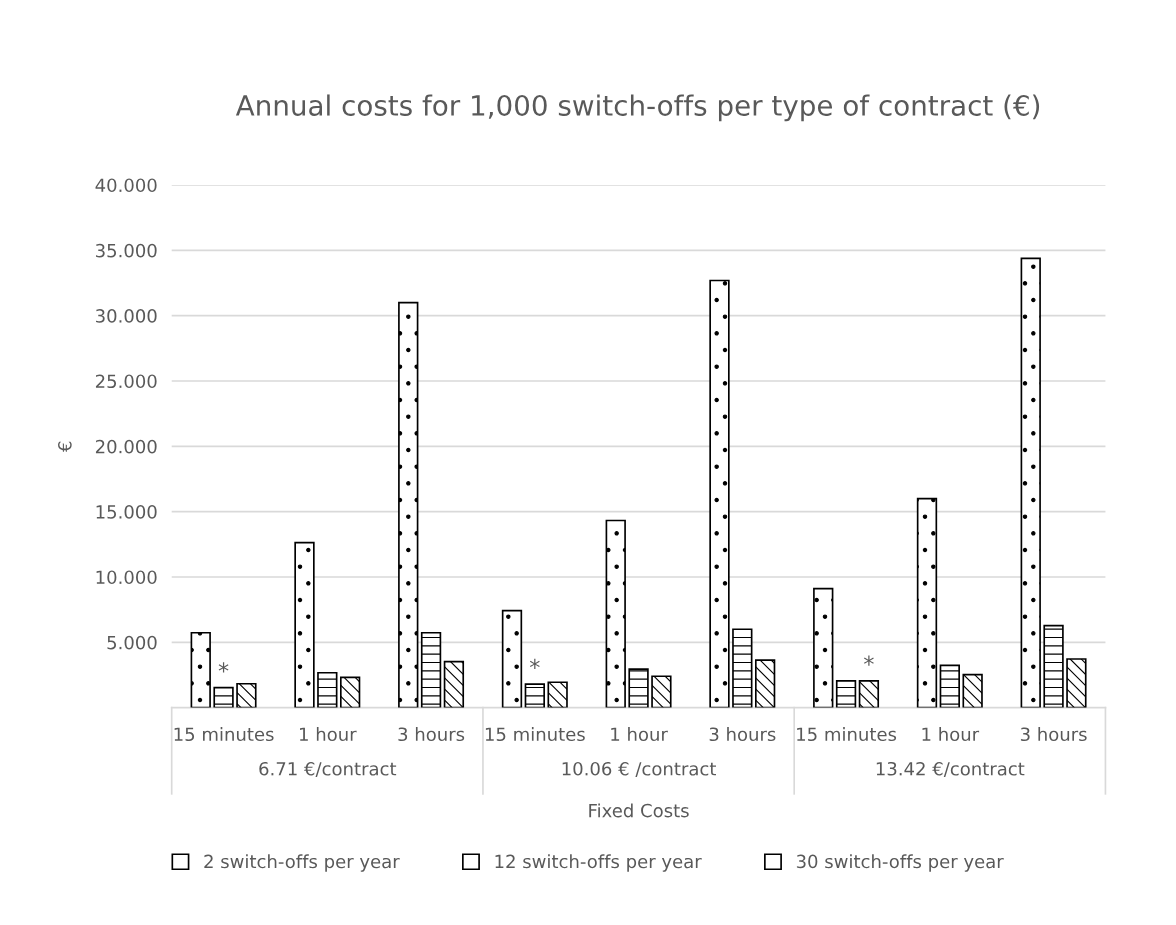 The image size is (1176, 925). I want to click on y-tick-label: 10.000, so click(126, 577).